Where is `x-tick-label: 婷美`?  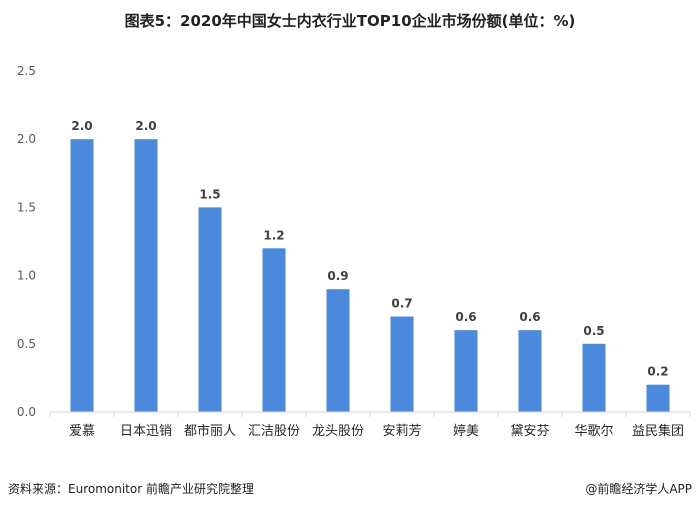
x-tick-label: 婷美 is located at coordinates (466, 431).